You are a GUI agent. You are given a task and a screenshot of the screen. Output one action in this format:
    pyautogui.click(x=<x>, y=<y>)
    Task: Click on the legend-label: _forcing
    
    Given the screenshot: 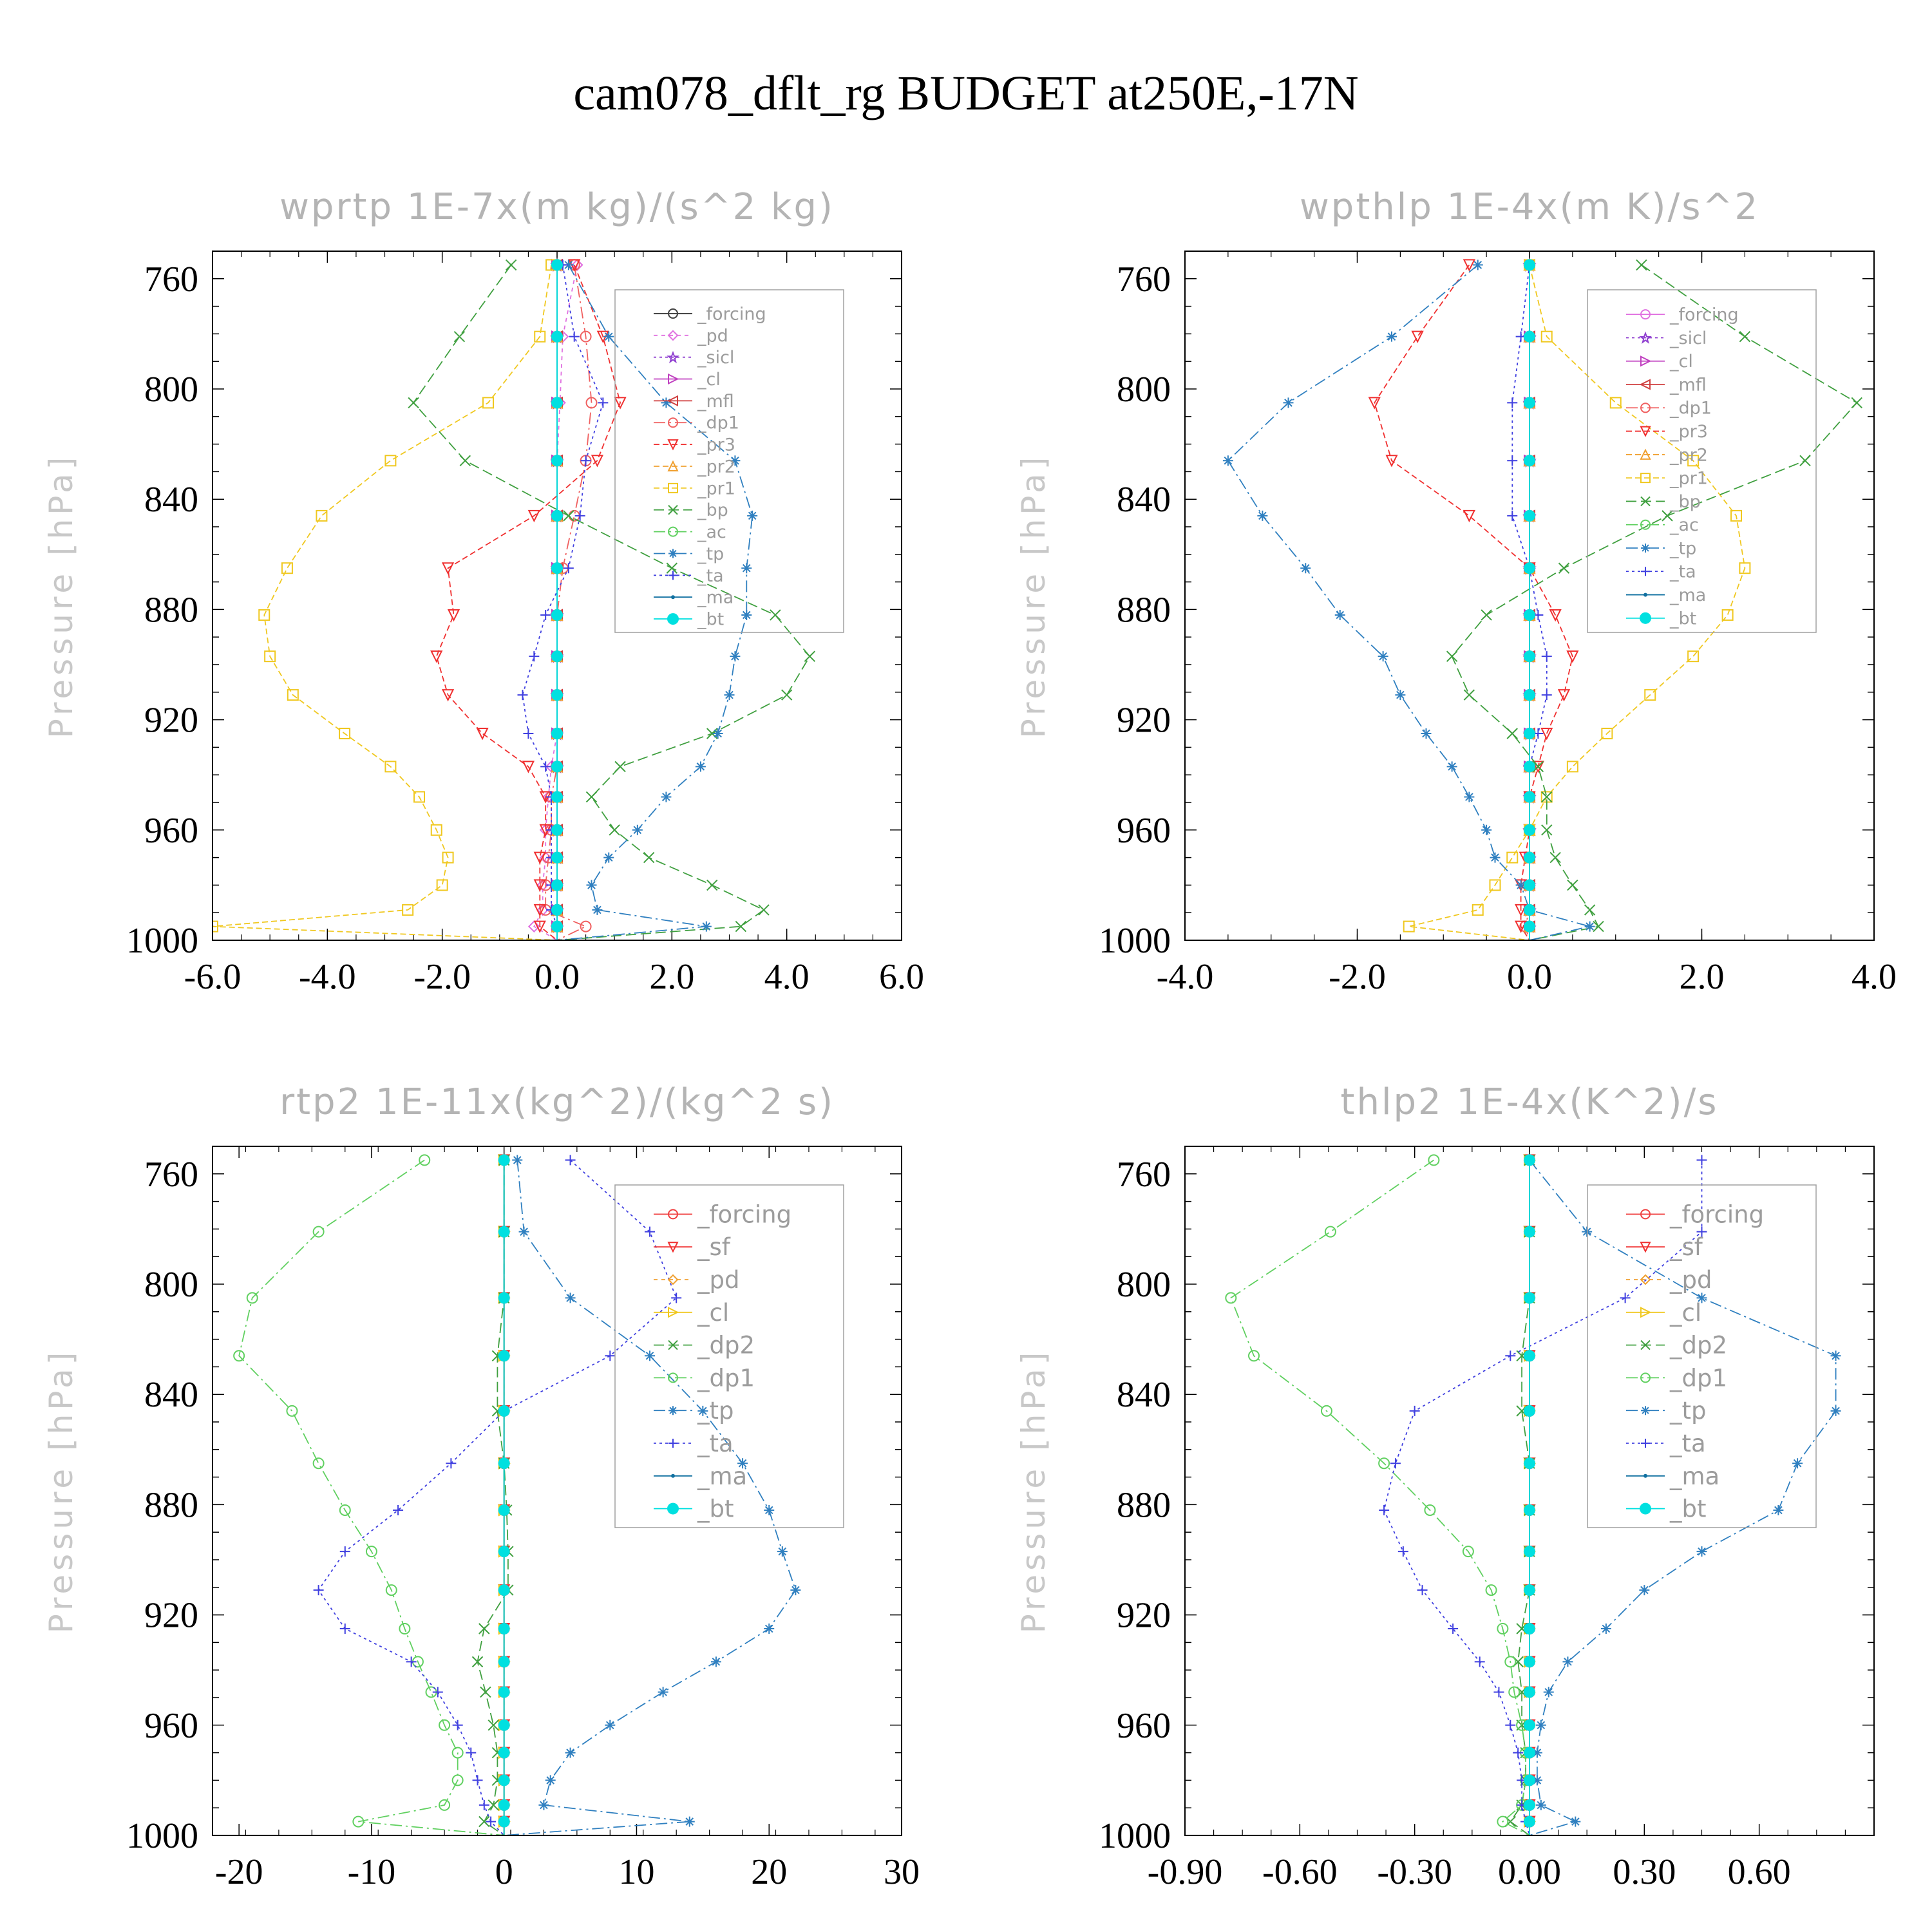 What is the action you would take?
    pyautogui.click(x=1717, y=1214)
    